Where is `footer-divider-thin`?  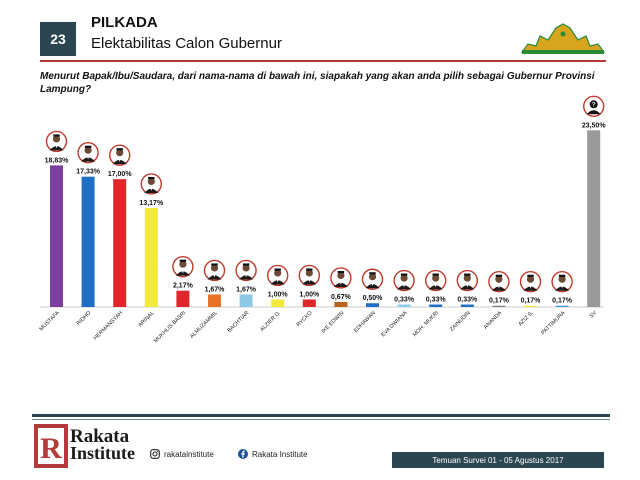 footer-divider-thin is located at coordinates (321, 419).